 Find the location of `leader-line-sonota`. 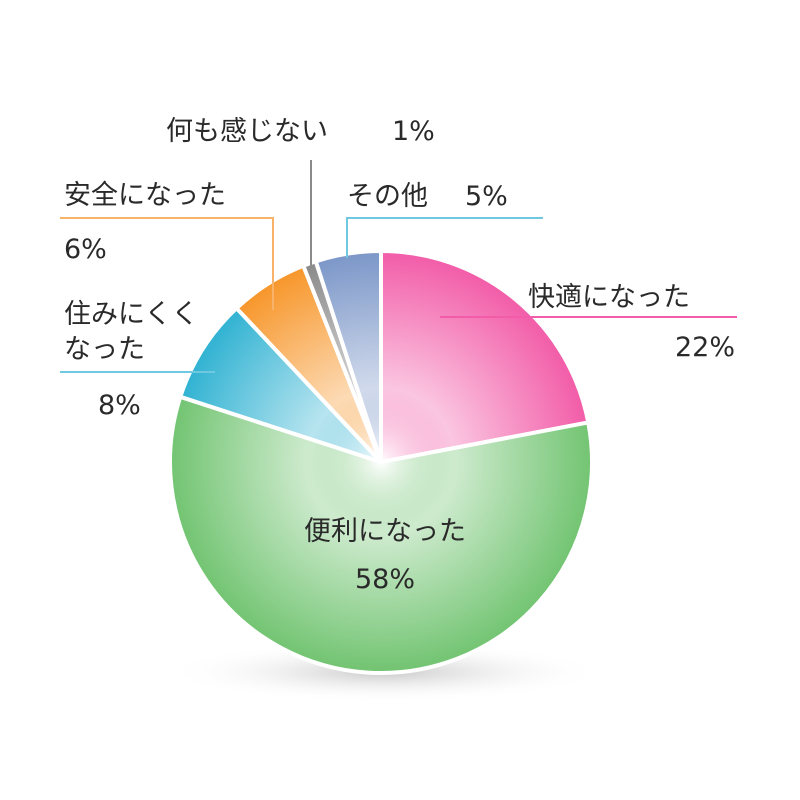

leader-line-sonota is located at coordinates (444, 237).